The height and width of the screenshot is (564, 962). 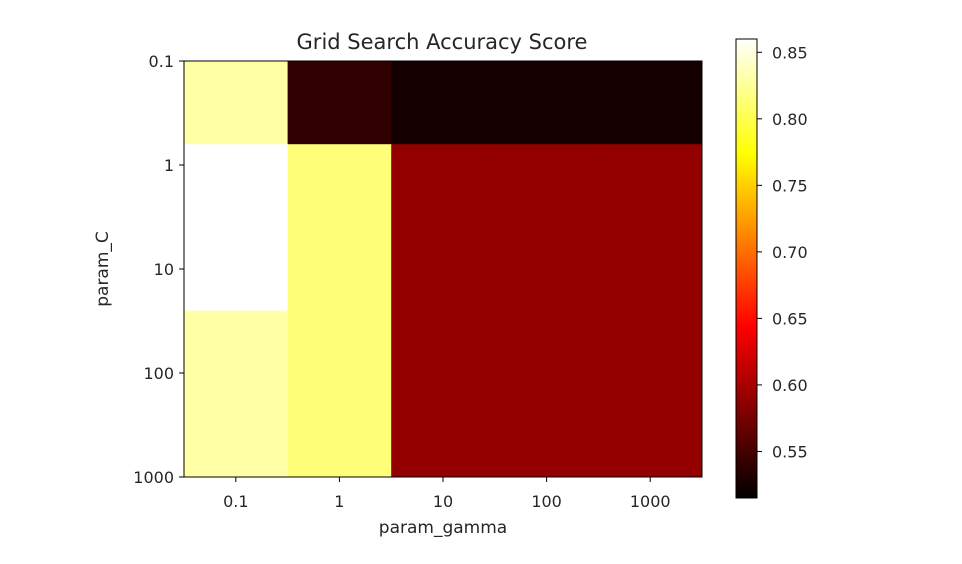 I want to click on colorbar-tick-label: 0.70, so click(x=790, y=252).